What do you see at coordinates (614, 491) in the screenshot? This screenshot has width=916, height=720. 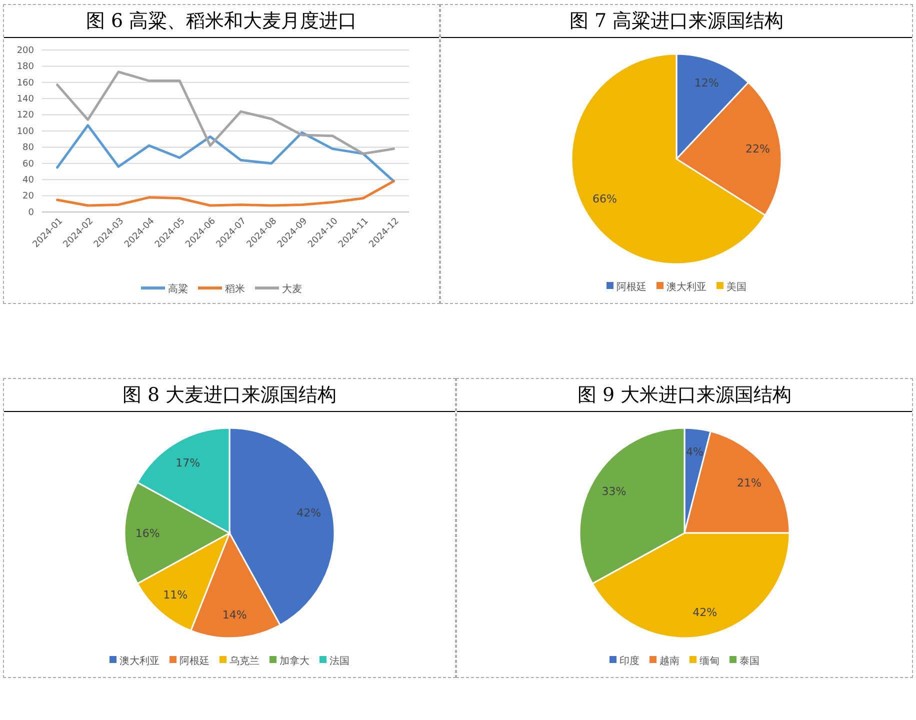 I see `data-label: 33%` at bounding box center [614, 491].